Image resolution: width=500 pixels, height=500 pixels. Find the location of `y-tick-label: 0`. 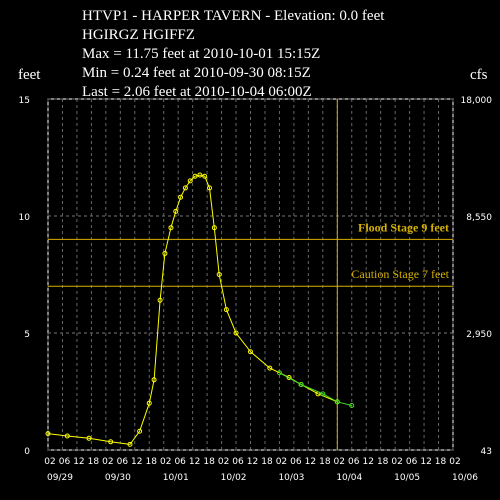

y-tick-label: 0 is located at coordinates (27, 452).